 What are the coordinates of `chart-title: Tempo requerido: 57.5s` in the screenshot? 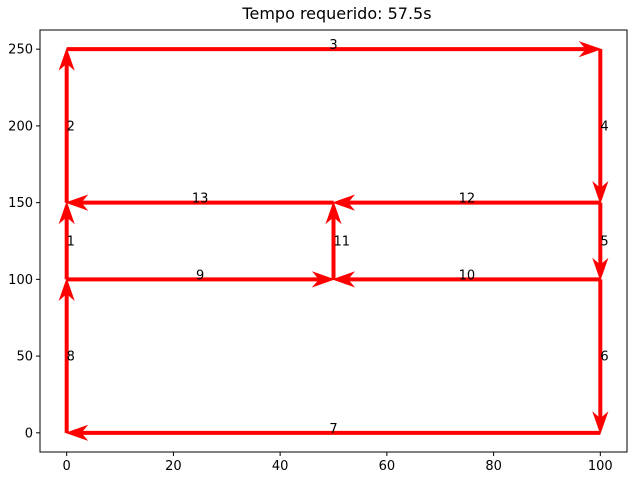 It's located at (336, 13).